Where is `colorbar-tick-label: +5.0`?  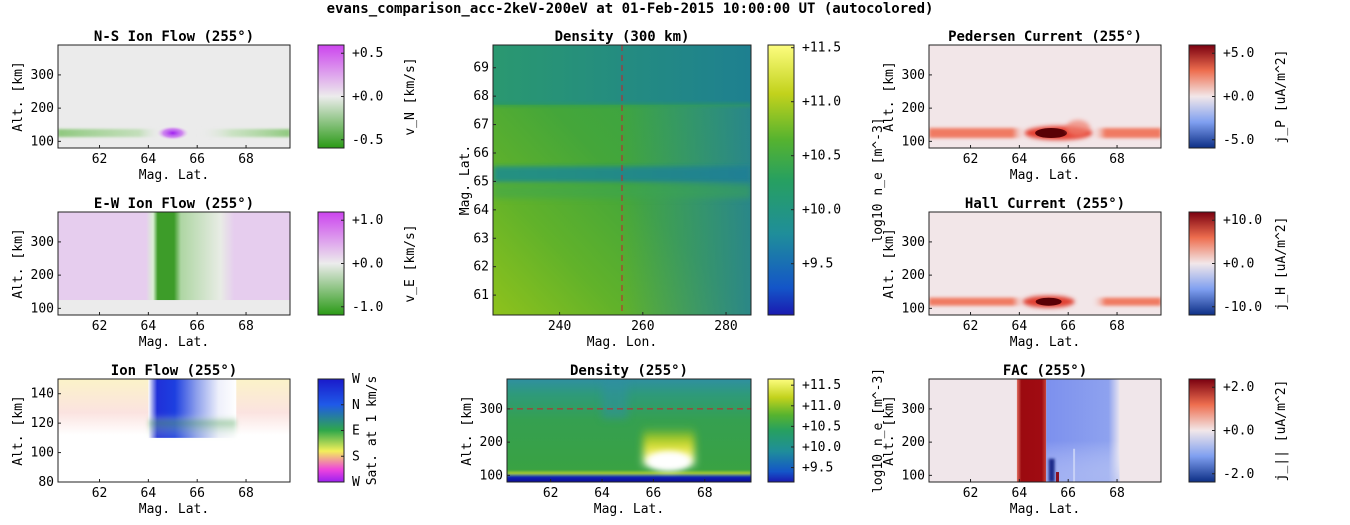 colorbar-tick-label: +5.0 is located at coordinates (1238, 53).